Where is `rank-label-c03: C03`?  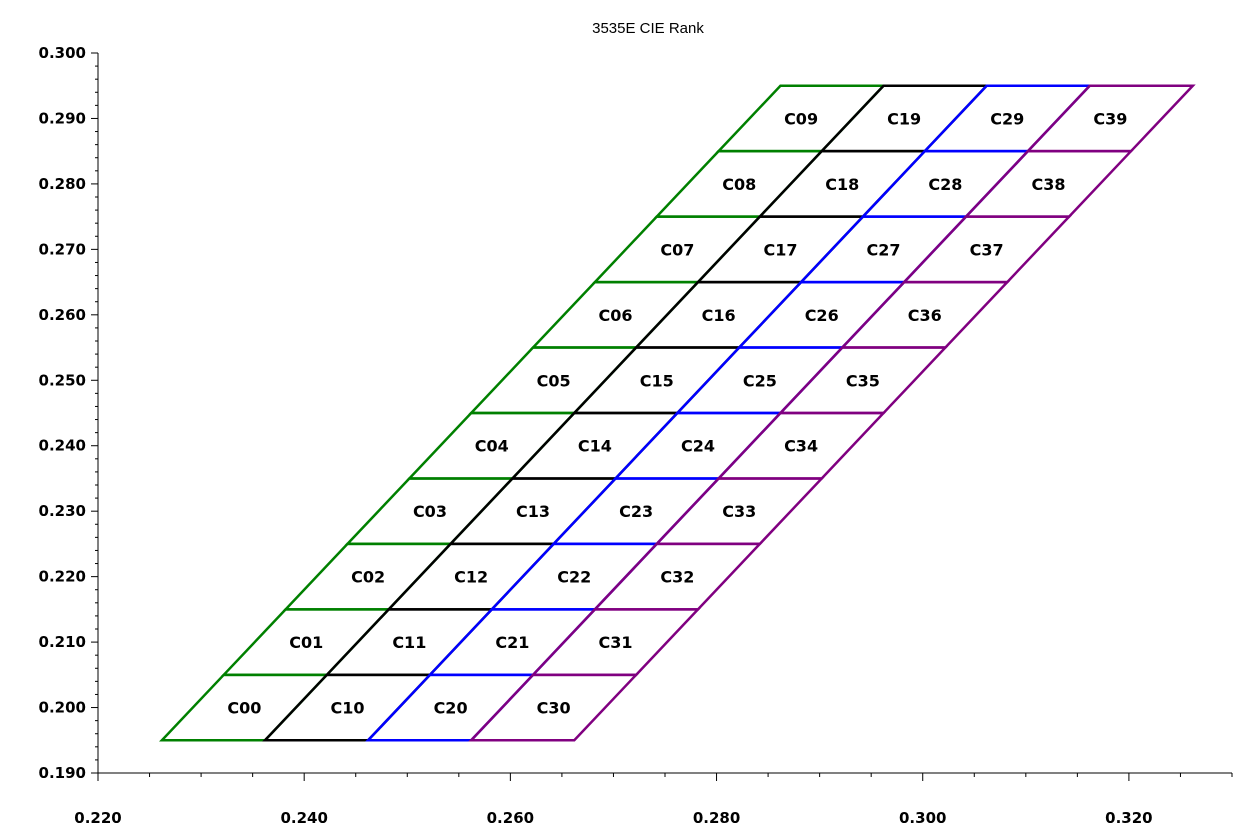 rank-label-c03: C03 is located at coordinates (430, 511).